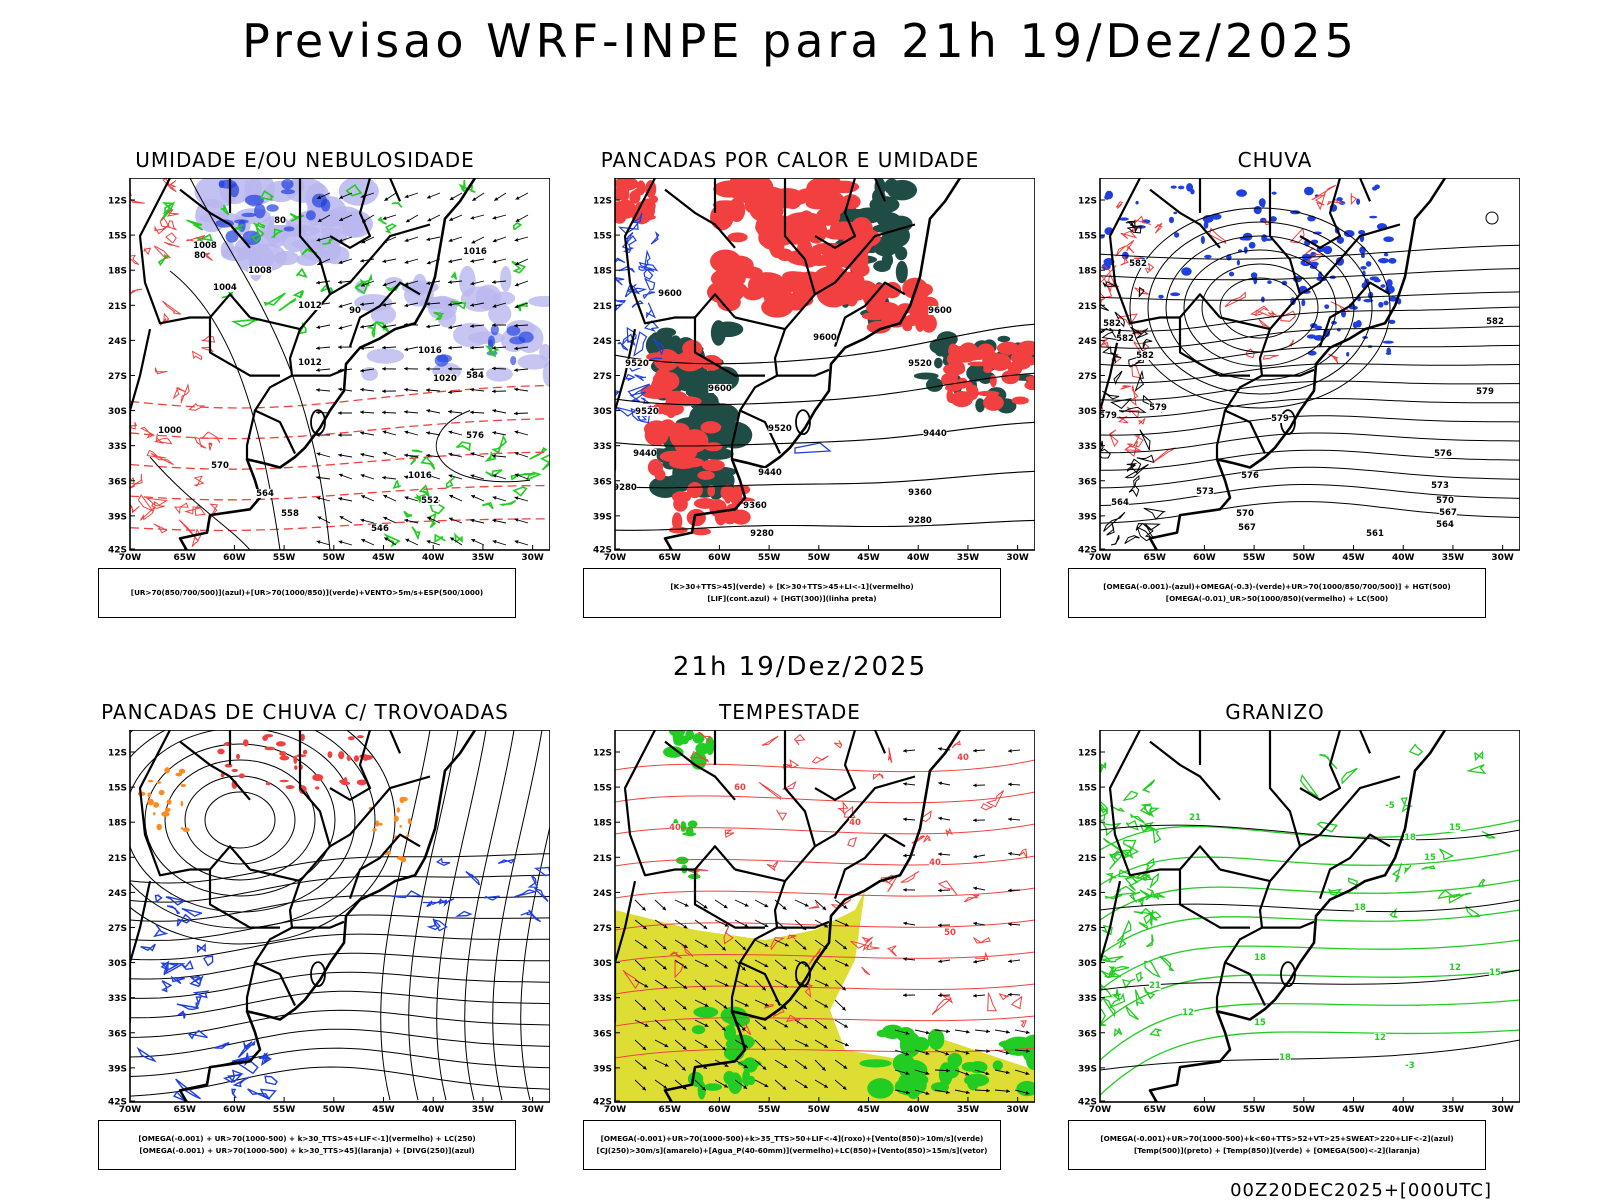 The width and height of the screenshot is (1600, 1201). I want to click on lon-label: 45W, so click(868, 558).